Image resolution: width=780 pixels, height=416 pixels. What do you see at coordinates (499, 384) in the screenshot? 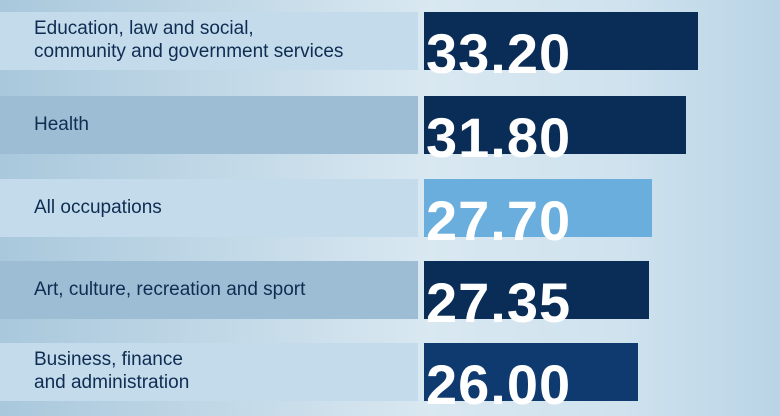
I see `bar-value-label: 26.00` at bounding box center [499, 384].